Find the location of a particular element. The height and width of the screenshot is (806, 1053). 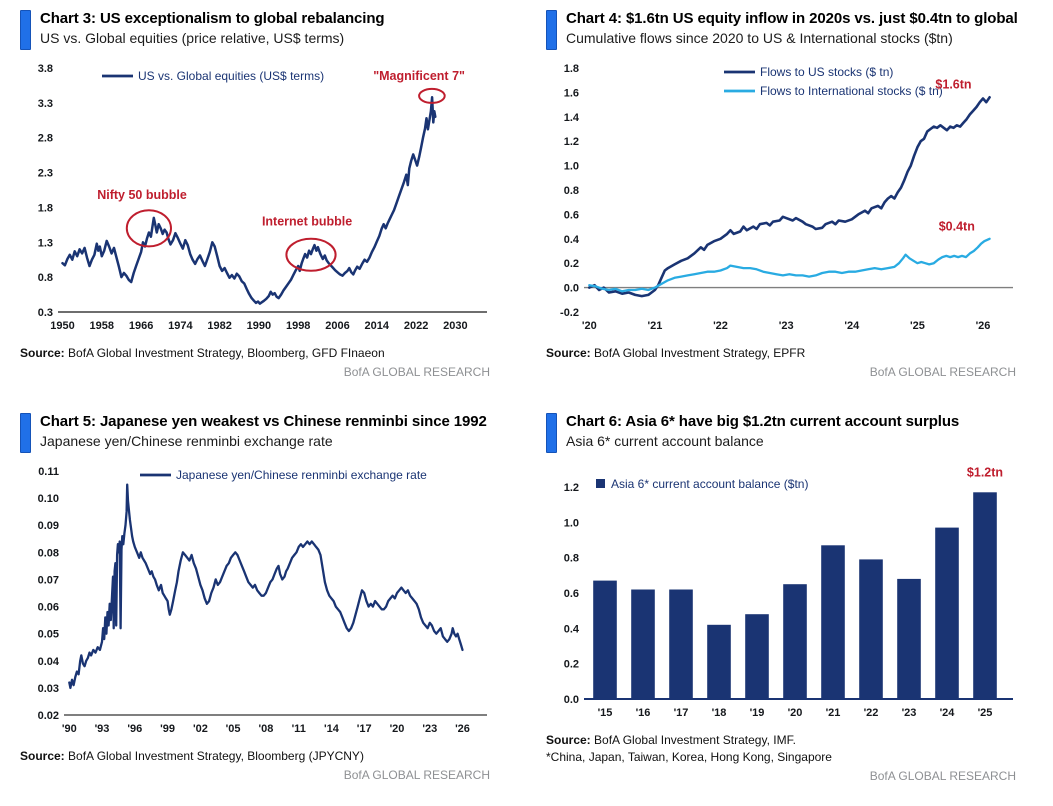

source-text: BofA Global Investment Strategy, EPFR is located at coordinates (700, 353).